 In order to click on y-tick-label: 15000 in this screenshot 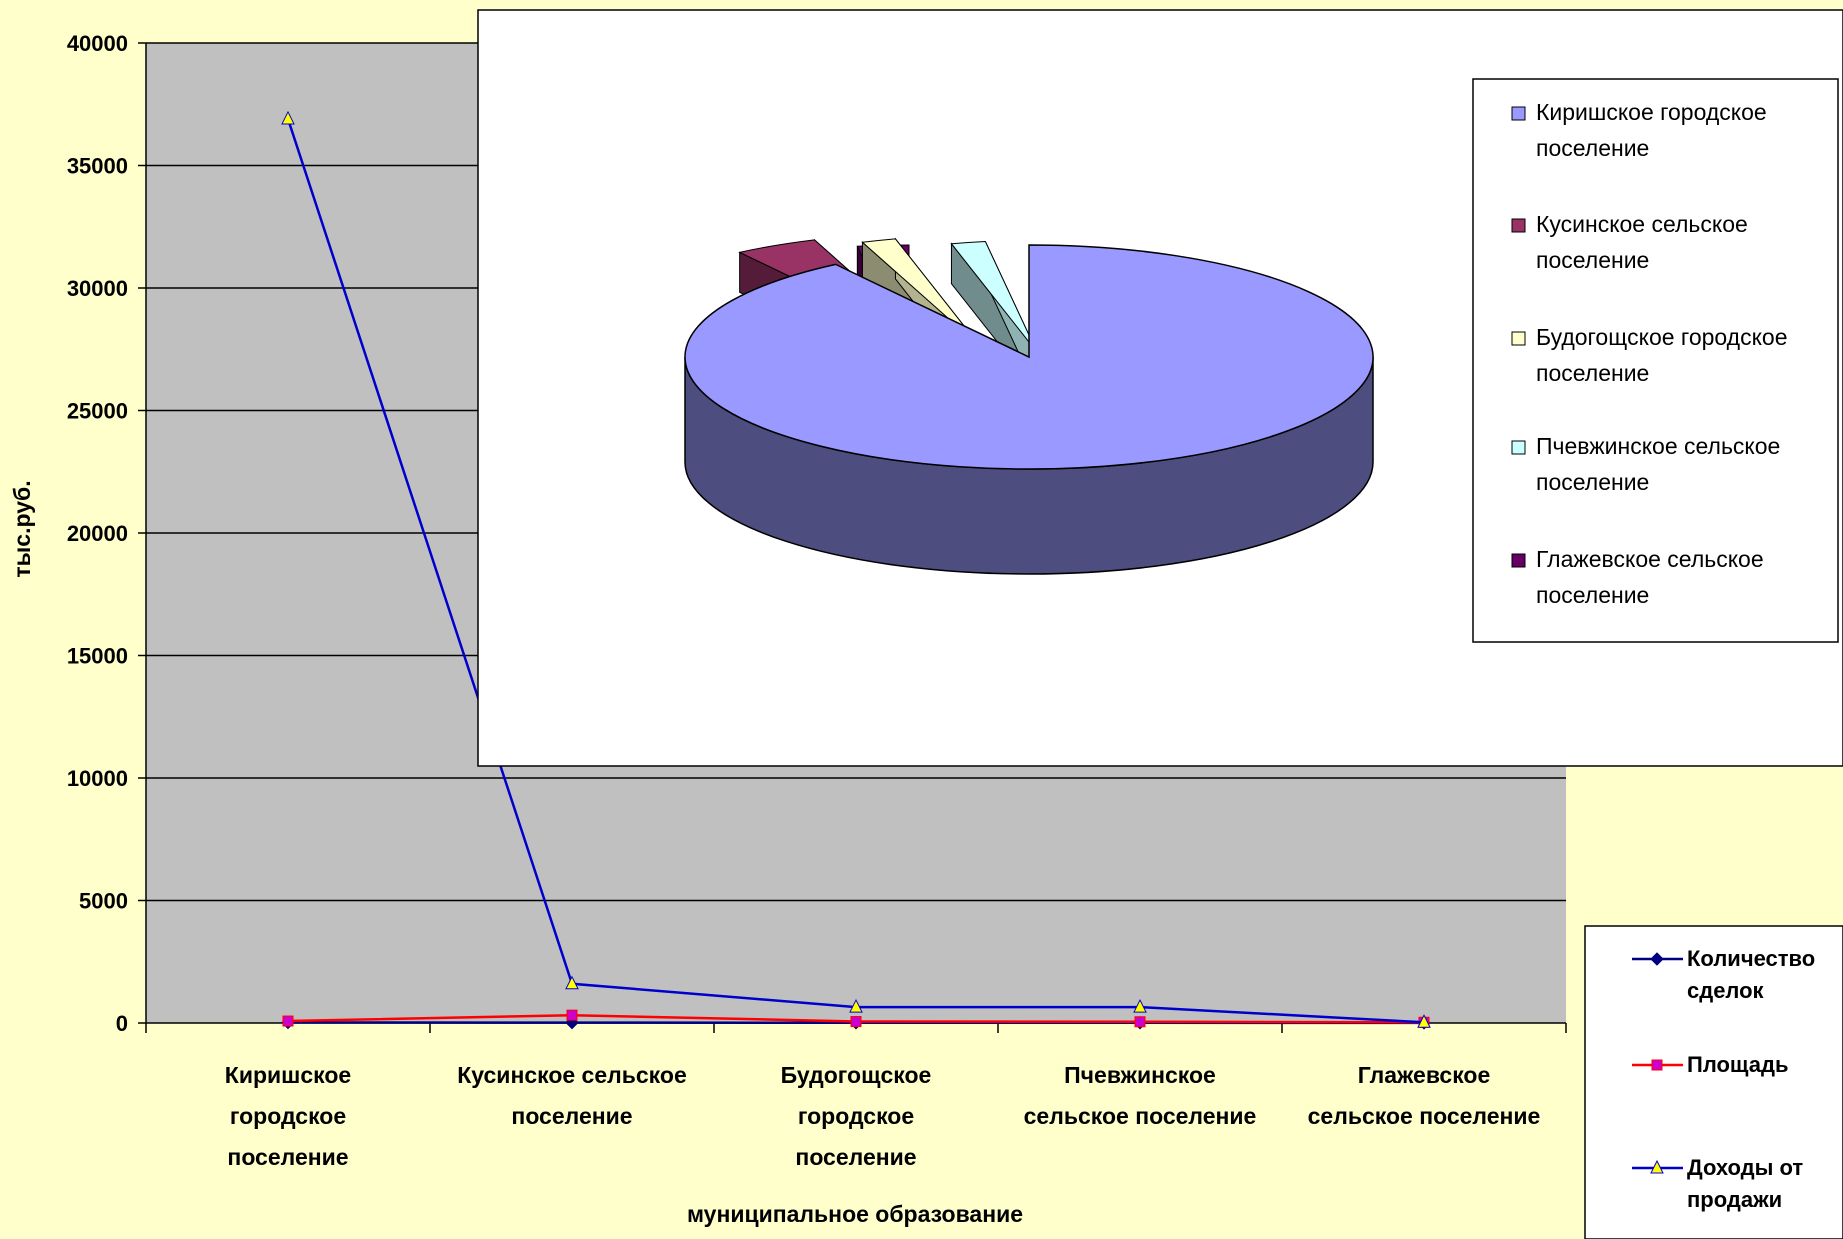, I will do `click(97, 656)`.